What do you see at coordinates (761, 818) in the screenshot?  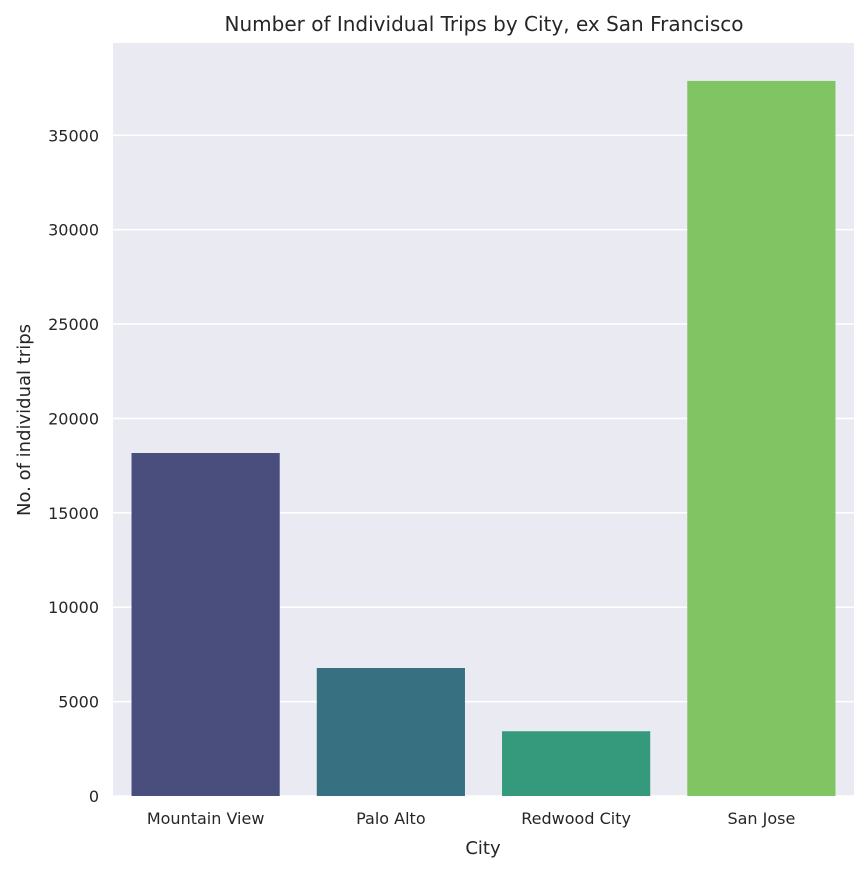 I see `x-tick-label: San Jose` at bounding box center [761, 818].